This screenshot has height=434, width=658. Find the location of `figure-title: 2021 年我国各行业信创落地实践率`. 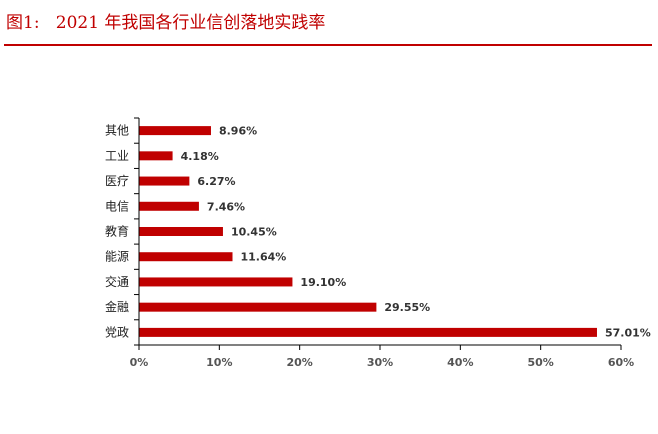

figure-title: 2021 年我国各行业信创落地实践率 is located at coordinates (190, 23).